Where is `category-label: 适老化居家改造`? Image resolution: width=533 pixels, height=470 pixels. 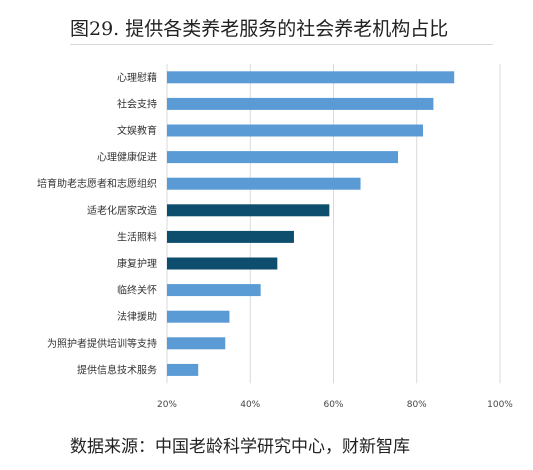 category-label: 适老化居家改造 is located at coordinates (122, 210).